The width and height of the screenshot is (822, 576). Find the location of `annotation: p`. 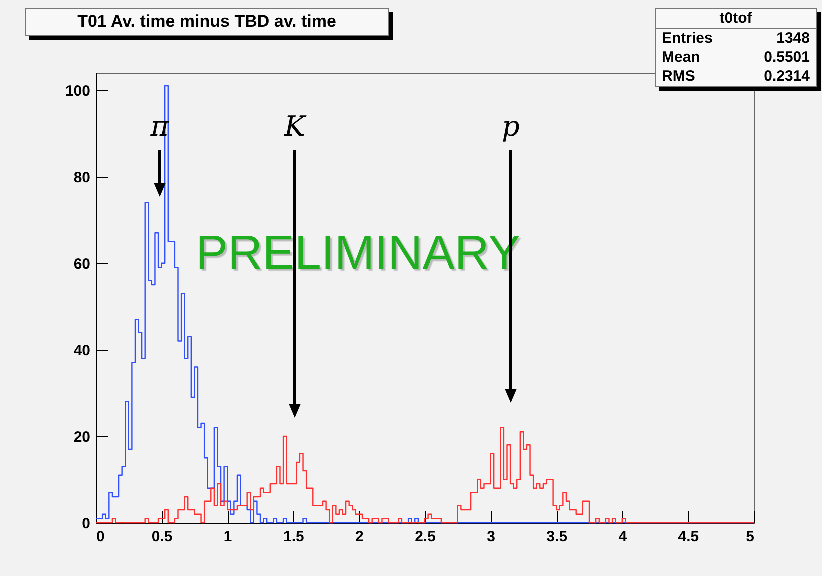

annotation: p is located at coordinates (511, 126).